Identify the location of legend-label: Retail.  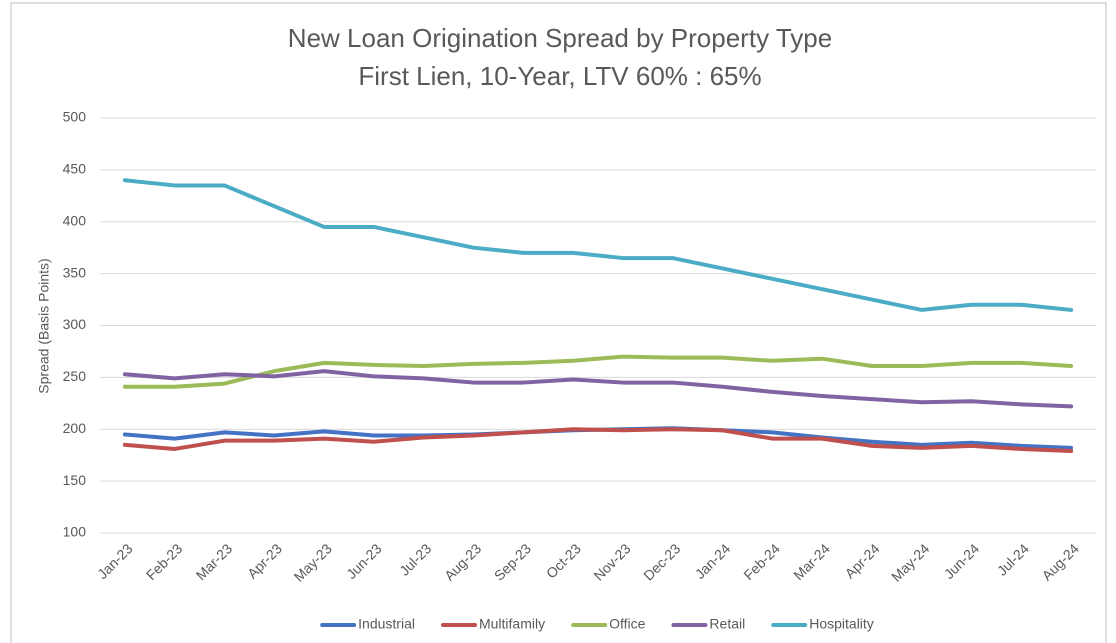
(727, 624).